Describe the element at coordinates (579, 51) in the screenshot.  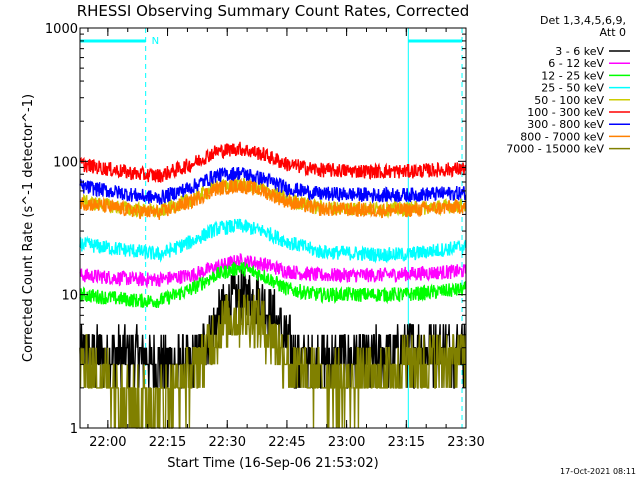
I see `legend-label: 3 - 6 keV` at that location.